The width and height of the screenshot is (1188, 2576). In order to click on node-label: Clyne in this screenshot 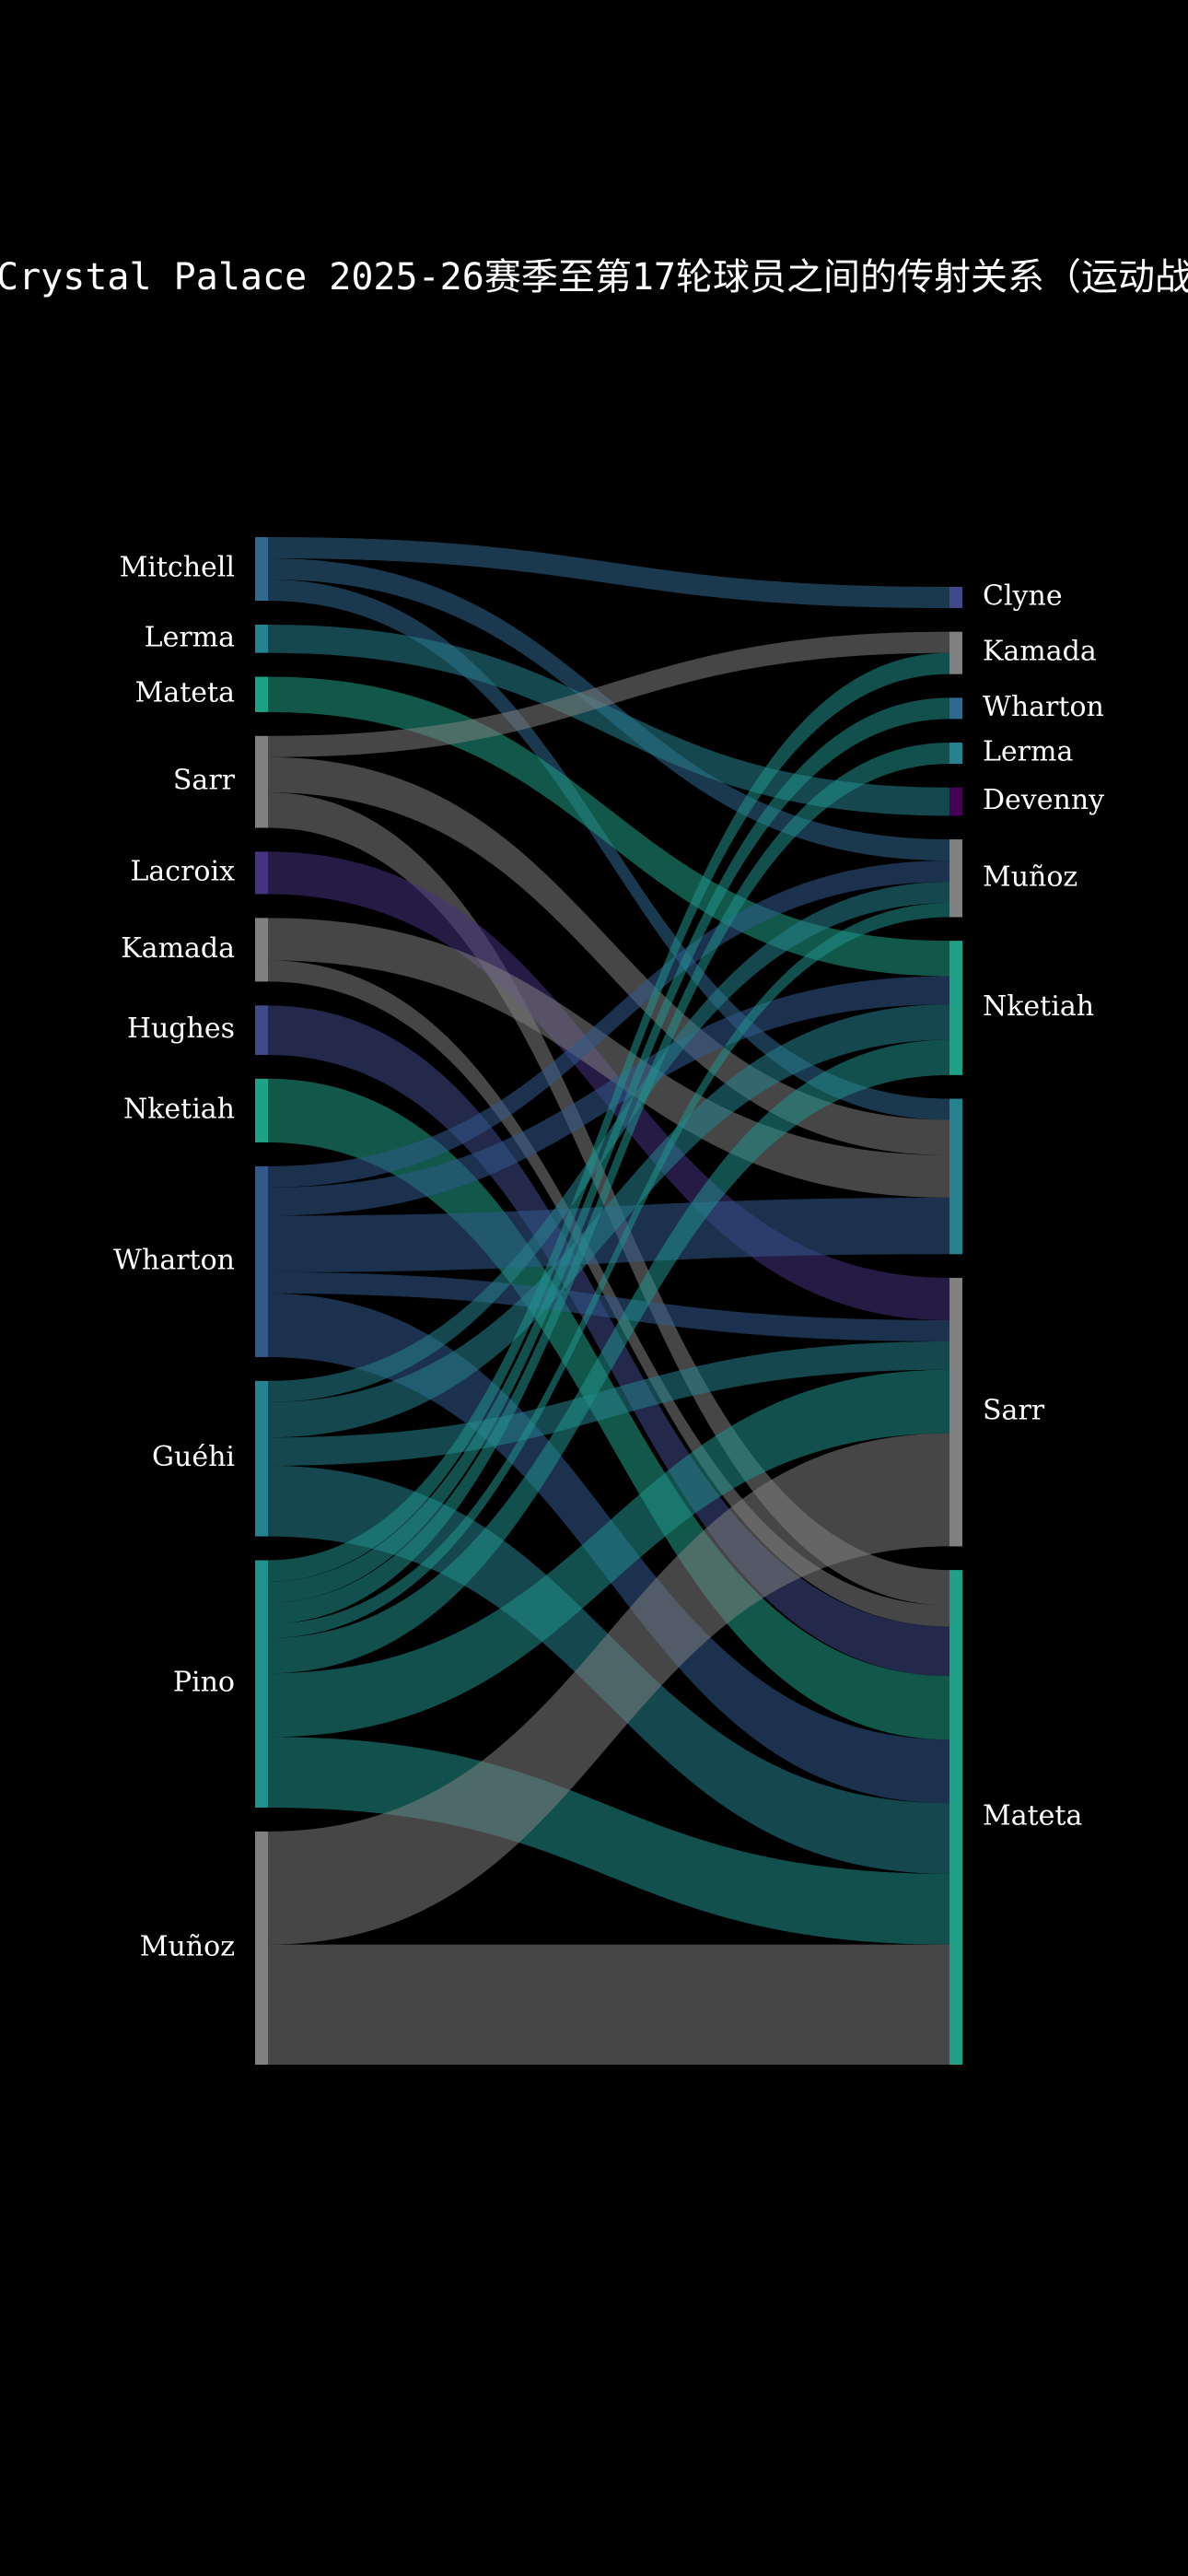, I will do `click(1023, 596)`.